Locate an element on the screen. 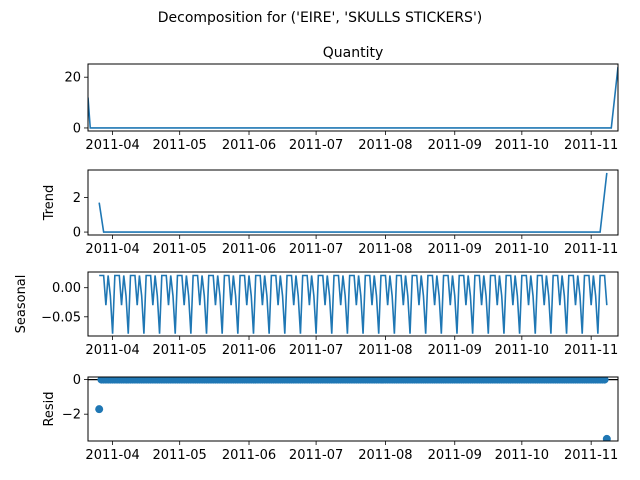 The width and height of the screenshot is (640, 480). y-tick-label: 20 is located at coordinates (72, 78).